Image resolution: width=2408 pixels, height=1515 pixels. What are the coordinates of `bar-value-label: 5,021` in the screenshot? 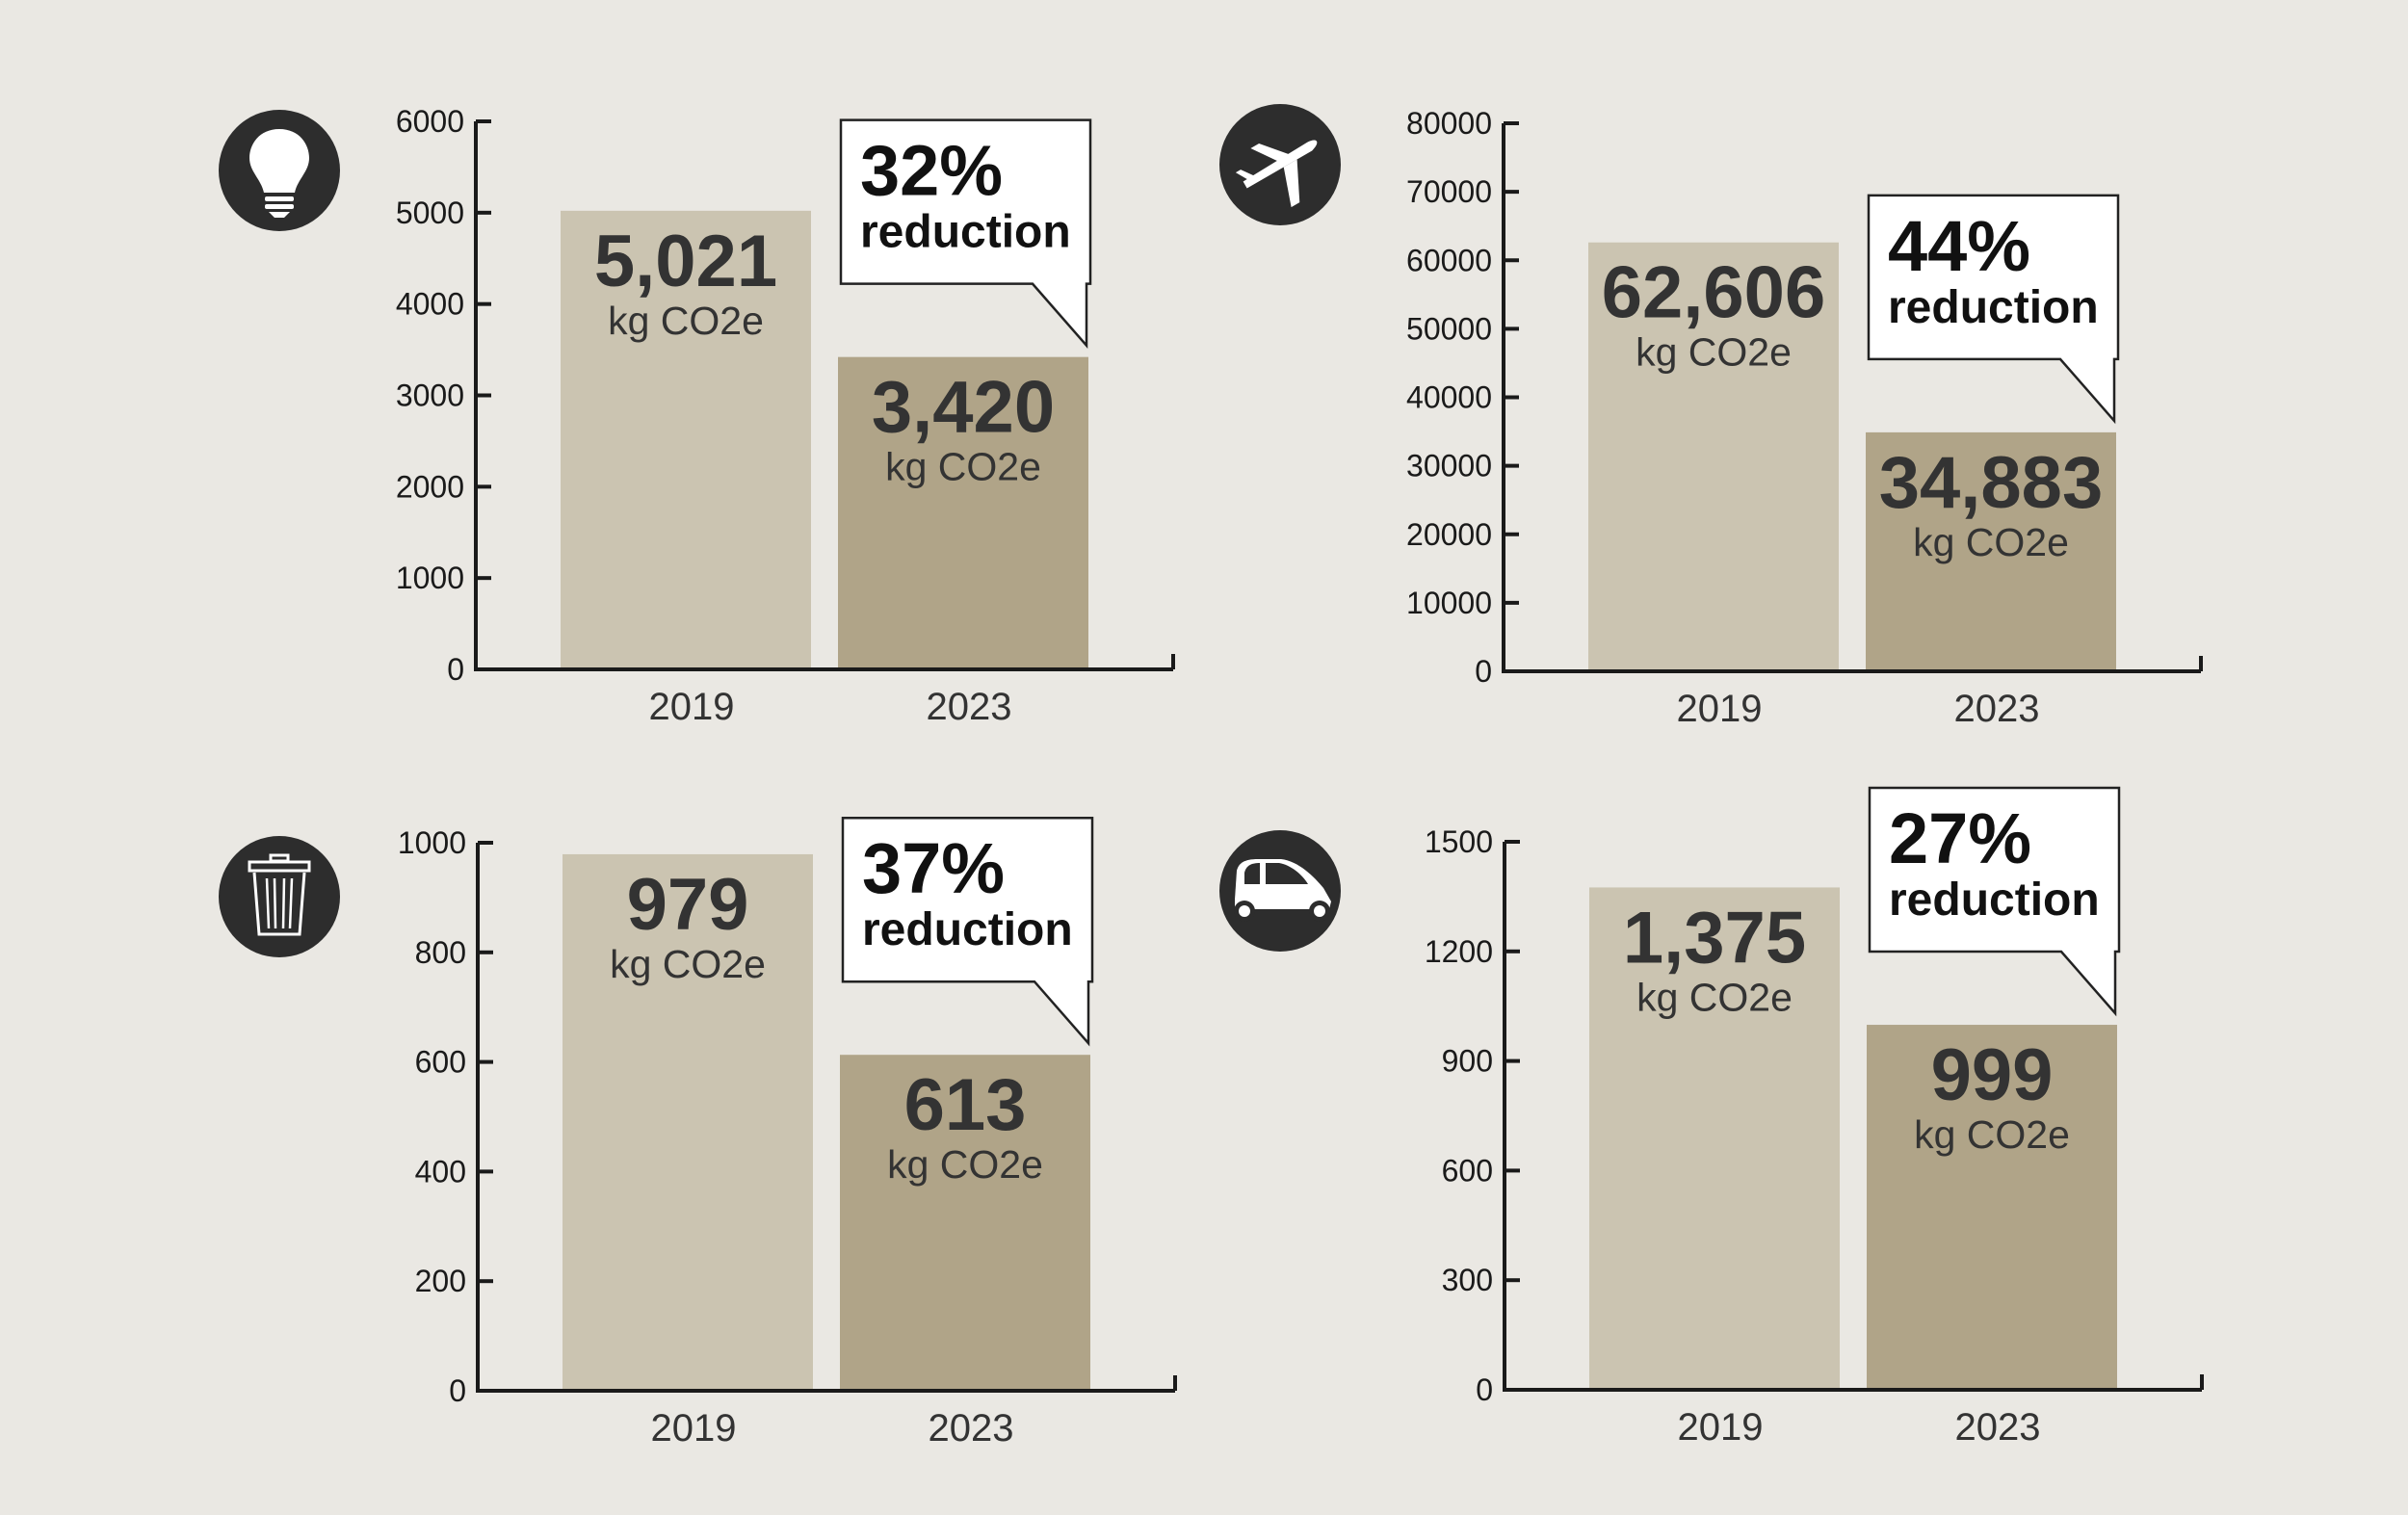 It's located at (685, 262).